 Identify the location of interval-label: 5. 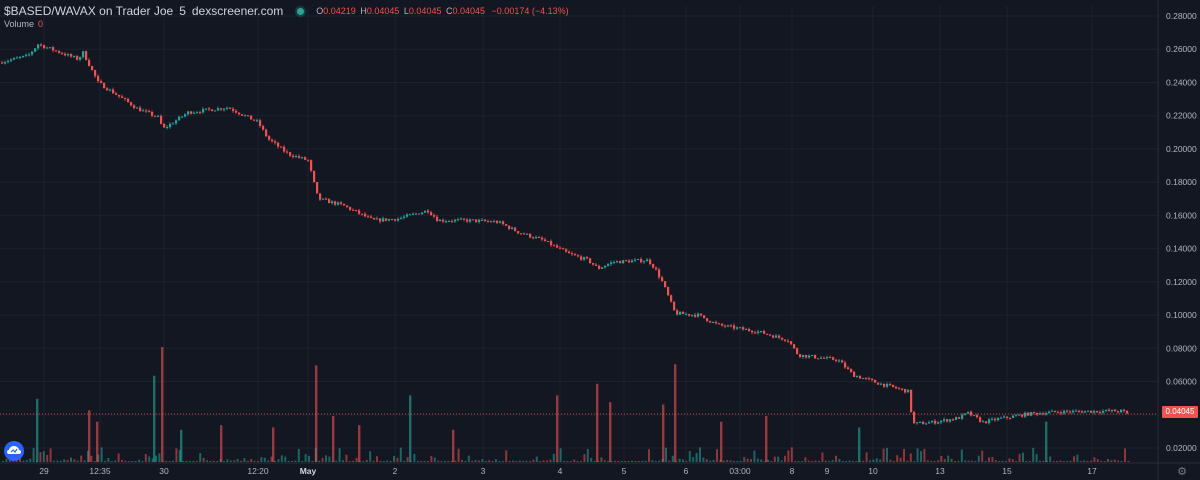
(182, 11).